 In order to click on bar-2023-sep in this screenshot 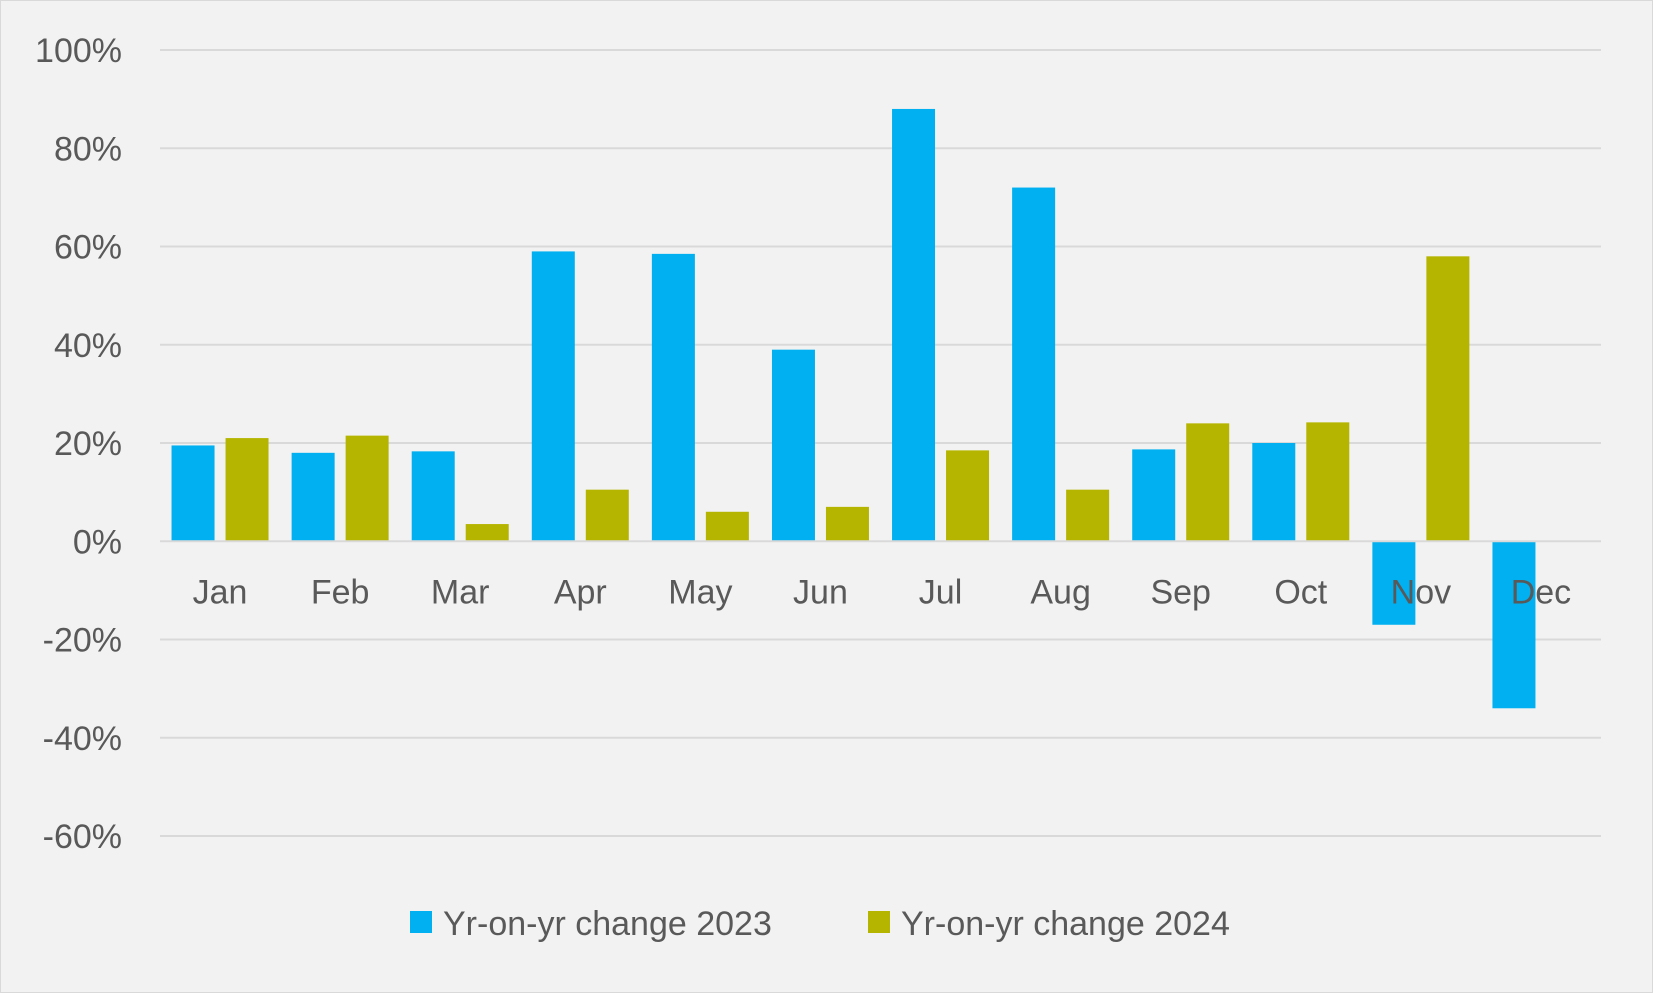, I will do `click(1154, 495)`.